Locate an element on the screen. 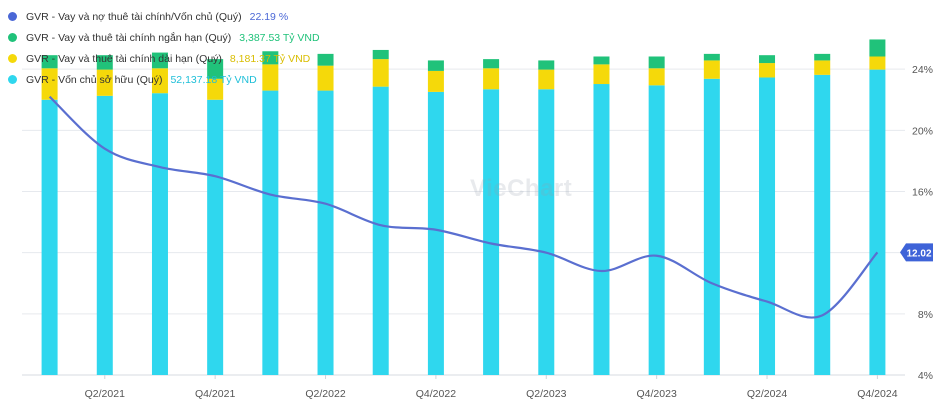 The width and height of the screenshot is (941, 416). legend-value: 3,387.53 Tỷ VND is located at coordinates (279, 38).